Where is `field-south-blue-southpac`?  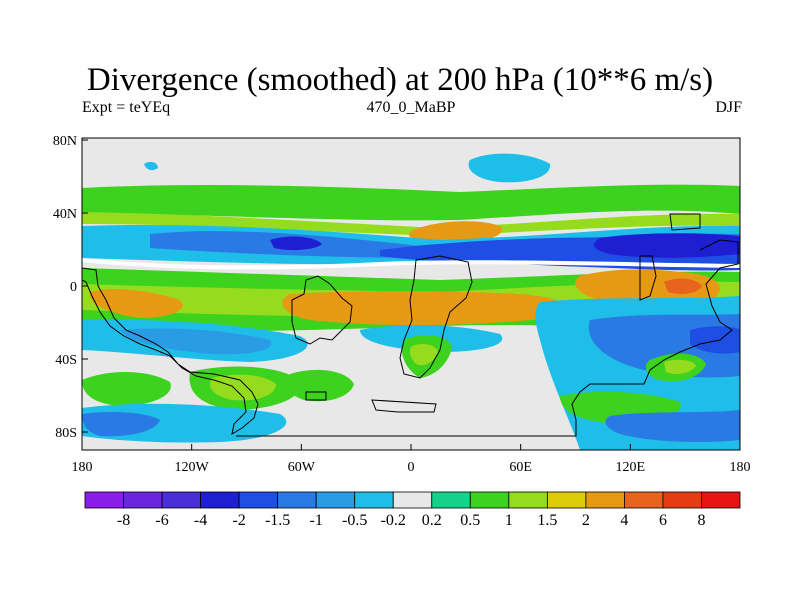
field-south-blue-southpac is located at coordinates (121, 424).